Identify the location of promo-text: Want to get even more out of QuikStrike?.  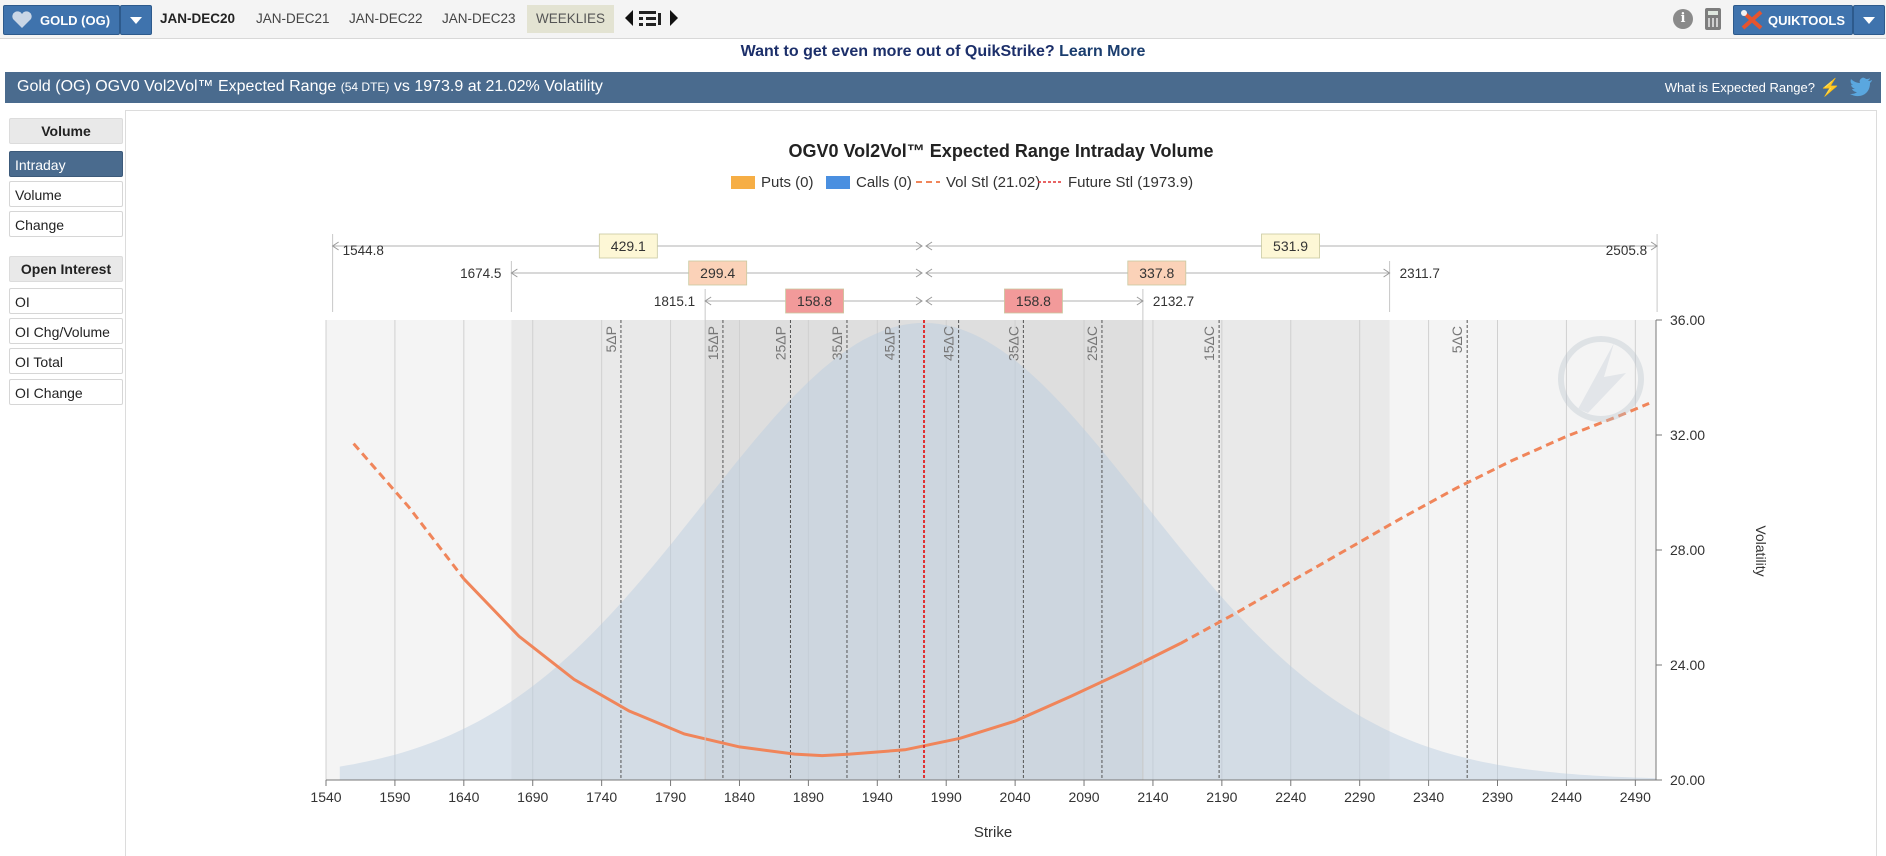
(897, 51).